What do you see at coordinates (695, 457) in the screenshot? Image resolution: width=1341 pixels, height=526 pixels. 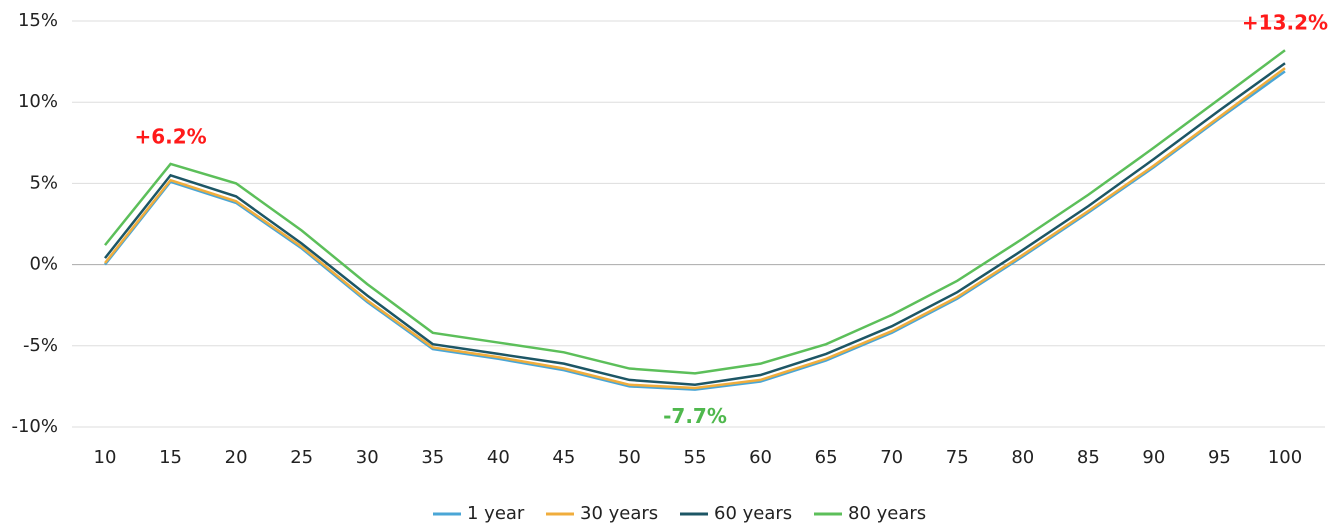 I see `x-tick-label: 55` at bounding box center [695, 457].